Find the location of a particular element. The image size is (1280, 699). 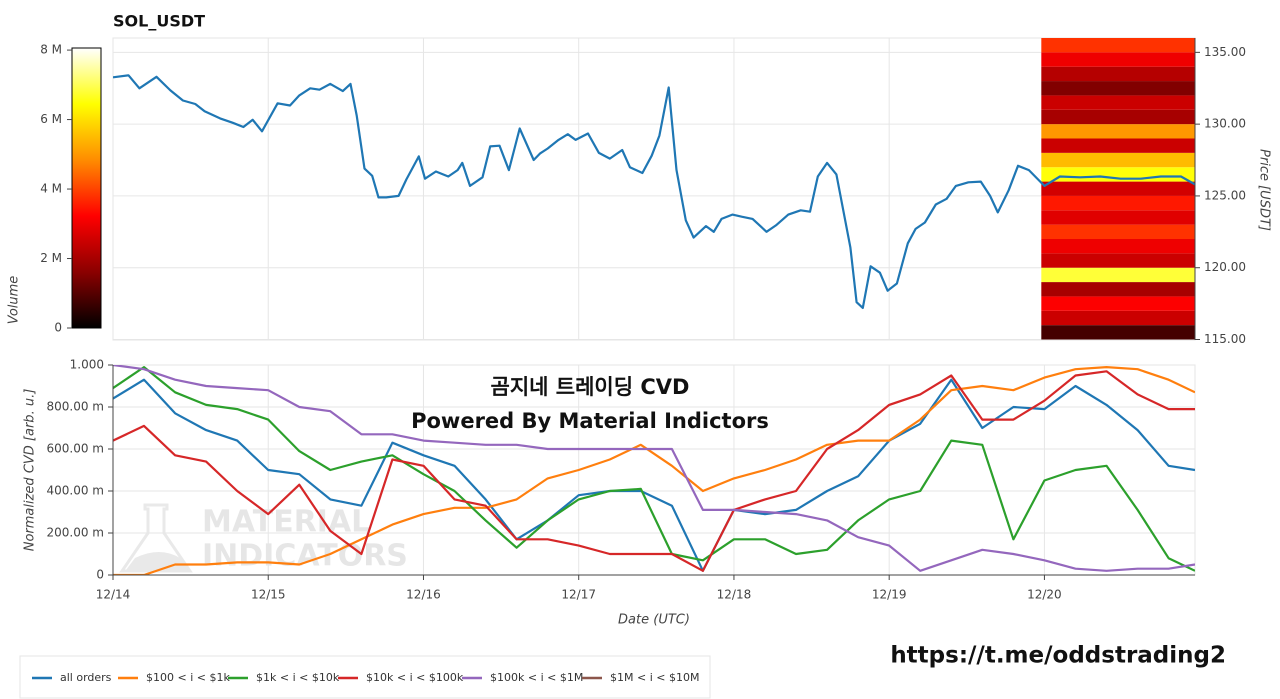

x-tick-label: 12/16 is located at coordinates (423, 595).